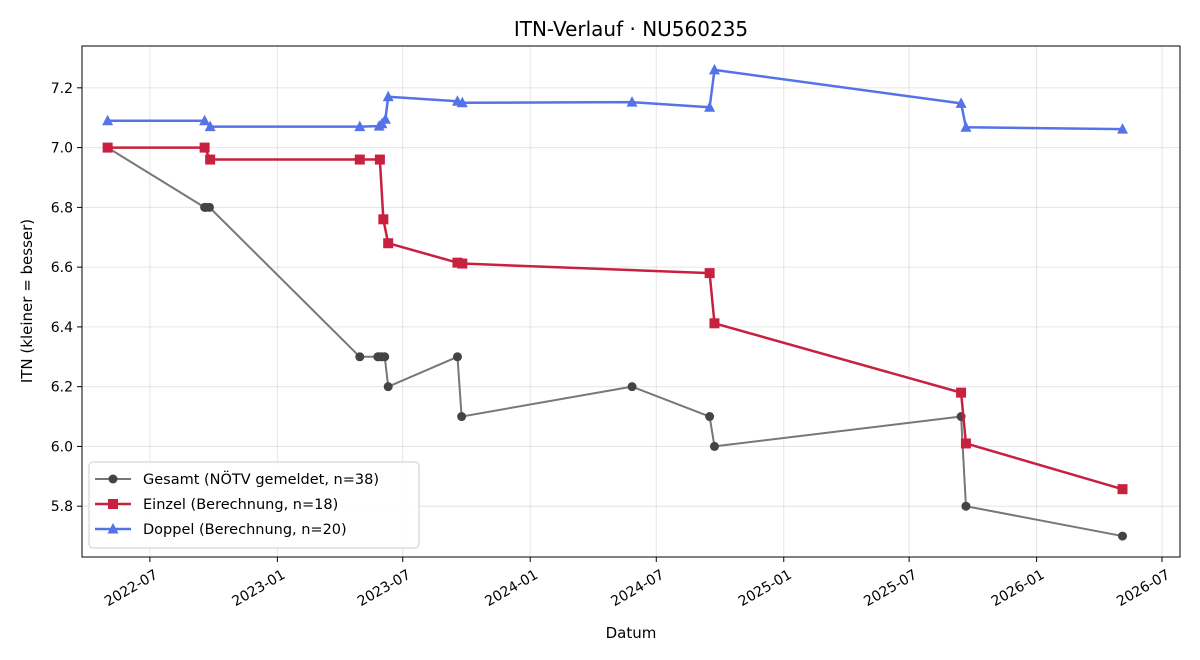 The image size is (1200, 660). Describe the element at coordinates (631, 29) in the screenshot. I see `chart-title: ITN-Verlauf · NU560235` at that location.